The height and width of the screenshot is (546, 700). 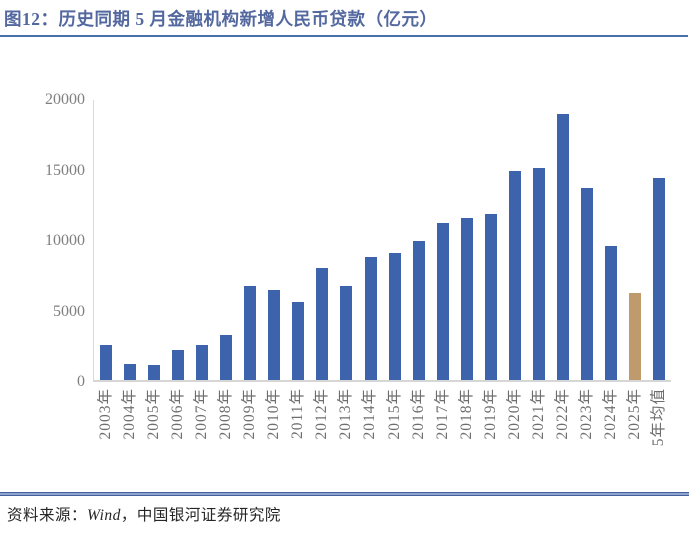 What do you see at coordinates (635, 414) in the screenshot?
I see `x-tick-label: 2025年` at bounding box center [635, 414].